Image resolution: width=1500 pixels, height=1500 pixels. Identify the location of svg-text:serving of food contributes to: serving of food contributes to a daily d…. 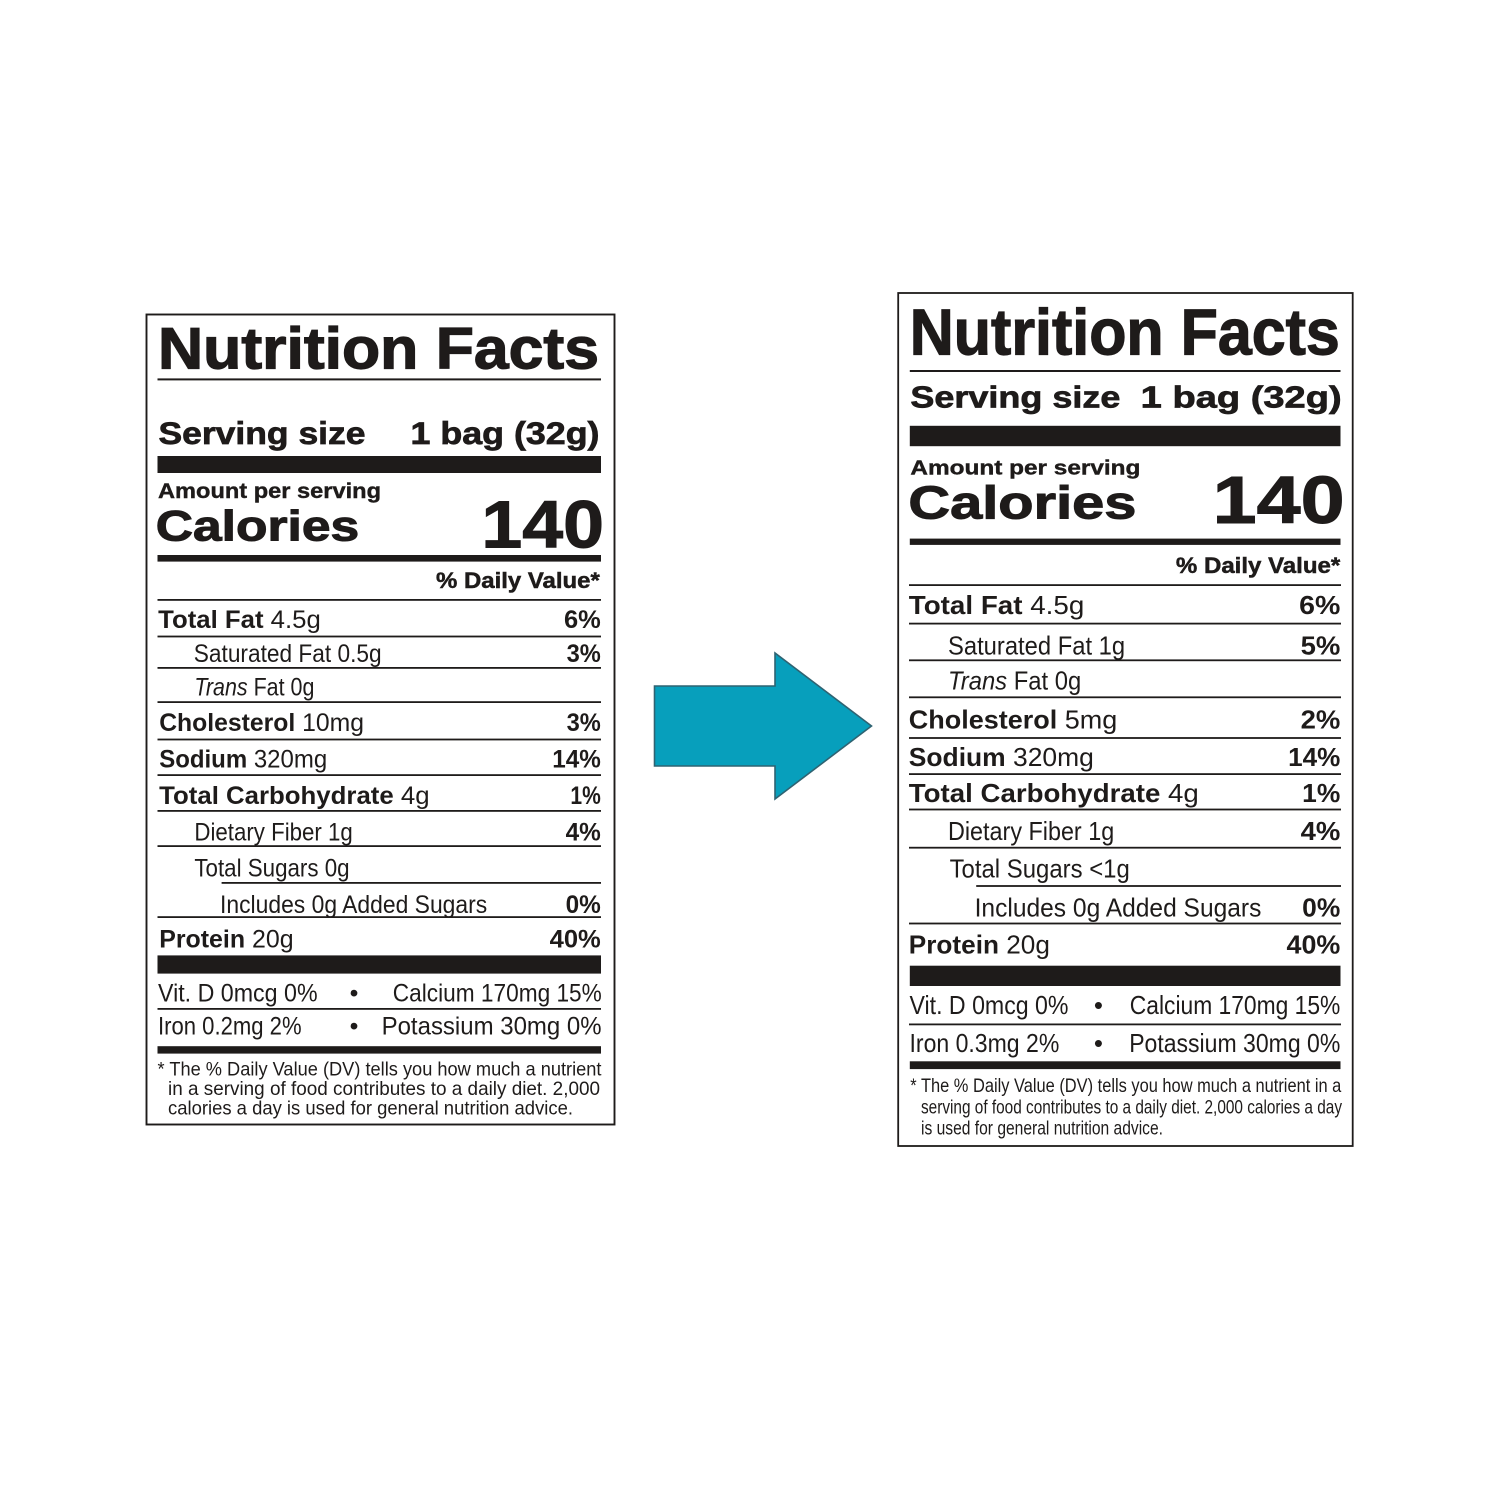
(1131, 1108).